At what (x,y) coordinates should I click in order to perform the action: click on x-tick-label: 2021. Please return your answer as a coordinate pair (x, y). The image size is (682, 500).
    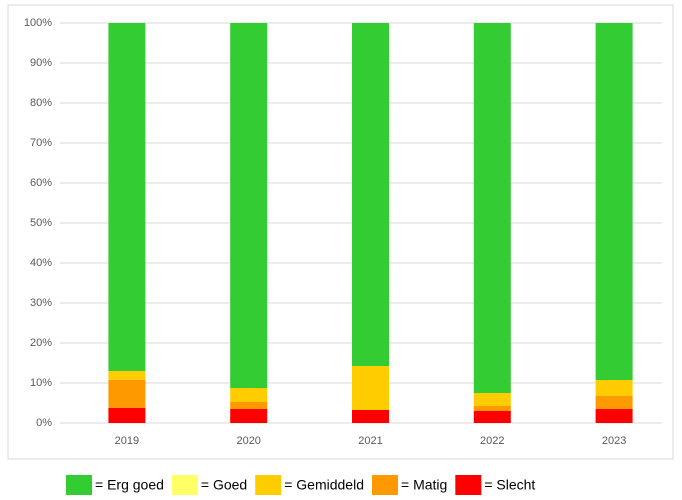
    Looking at the image, I should click on (370, 441).